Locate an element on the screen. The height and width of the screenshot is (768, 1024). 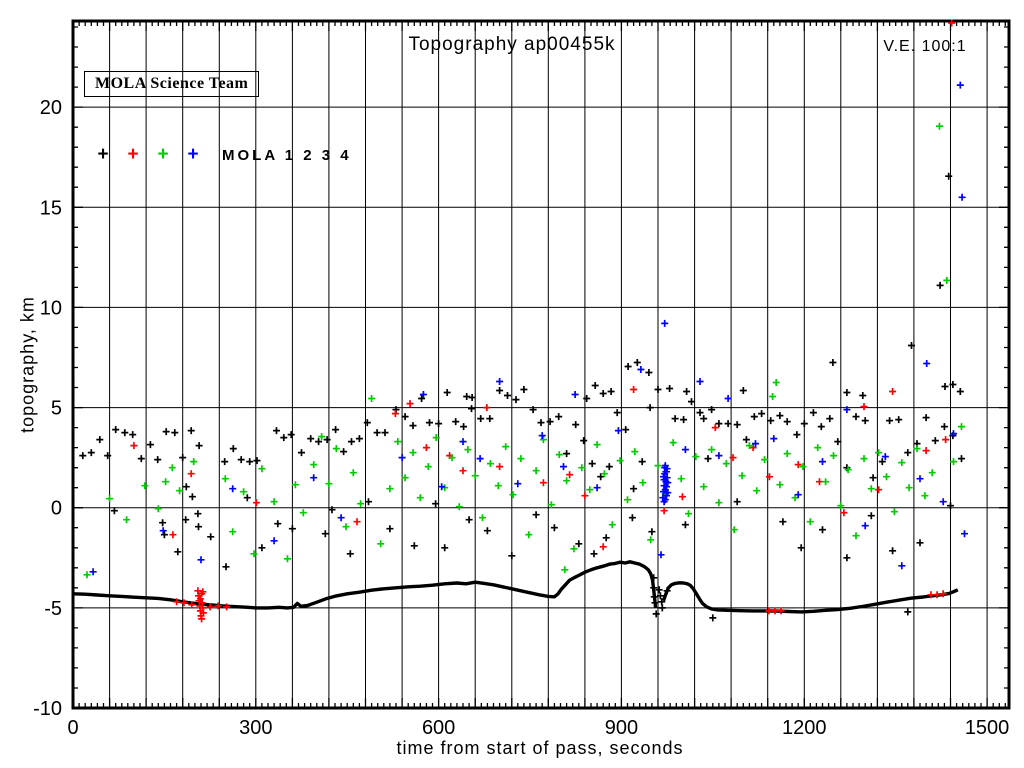
legend-plus-icon-mola2: + is located at coordinates (133, 154).